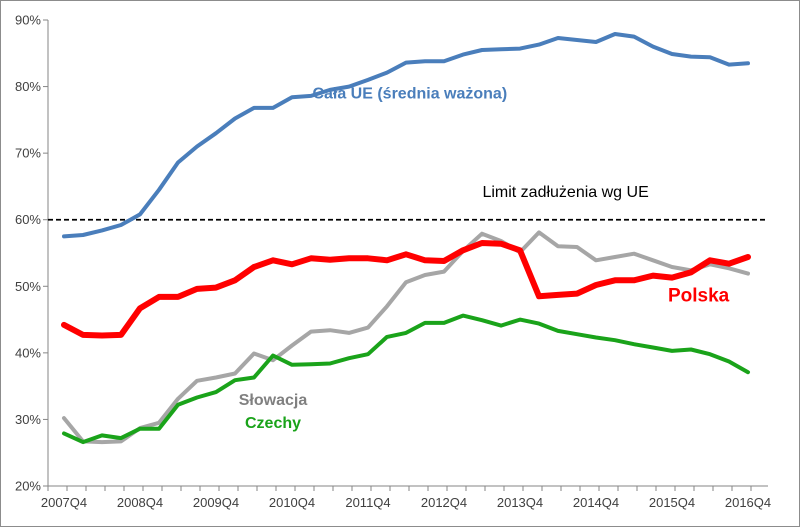  What do you see at coordinates (596, 502) in the screenshot?
I see `x-tick-label: 2014Q4` at bounding box center [596, 502].